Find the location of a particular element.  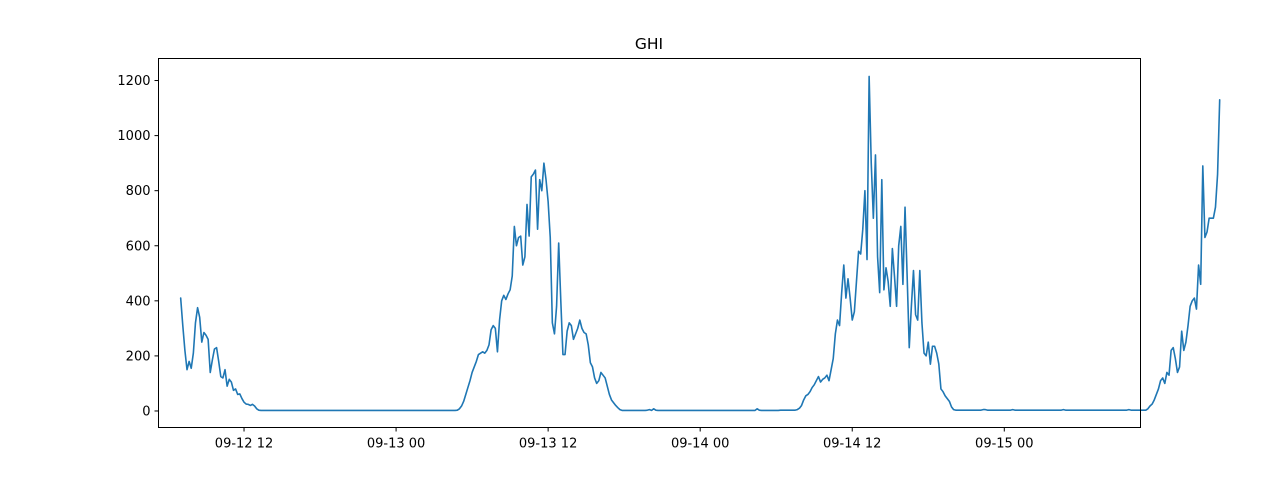

y-tick-label: 400 is located at coordinates (138, 301).